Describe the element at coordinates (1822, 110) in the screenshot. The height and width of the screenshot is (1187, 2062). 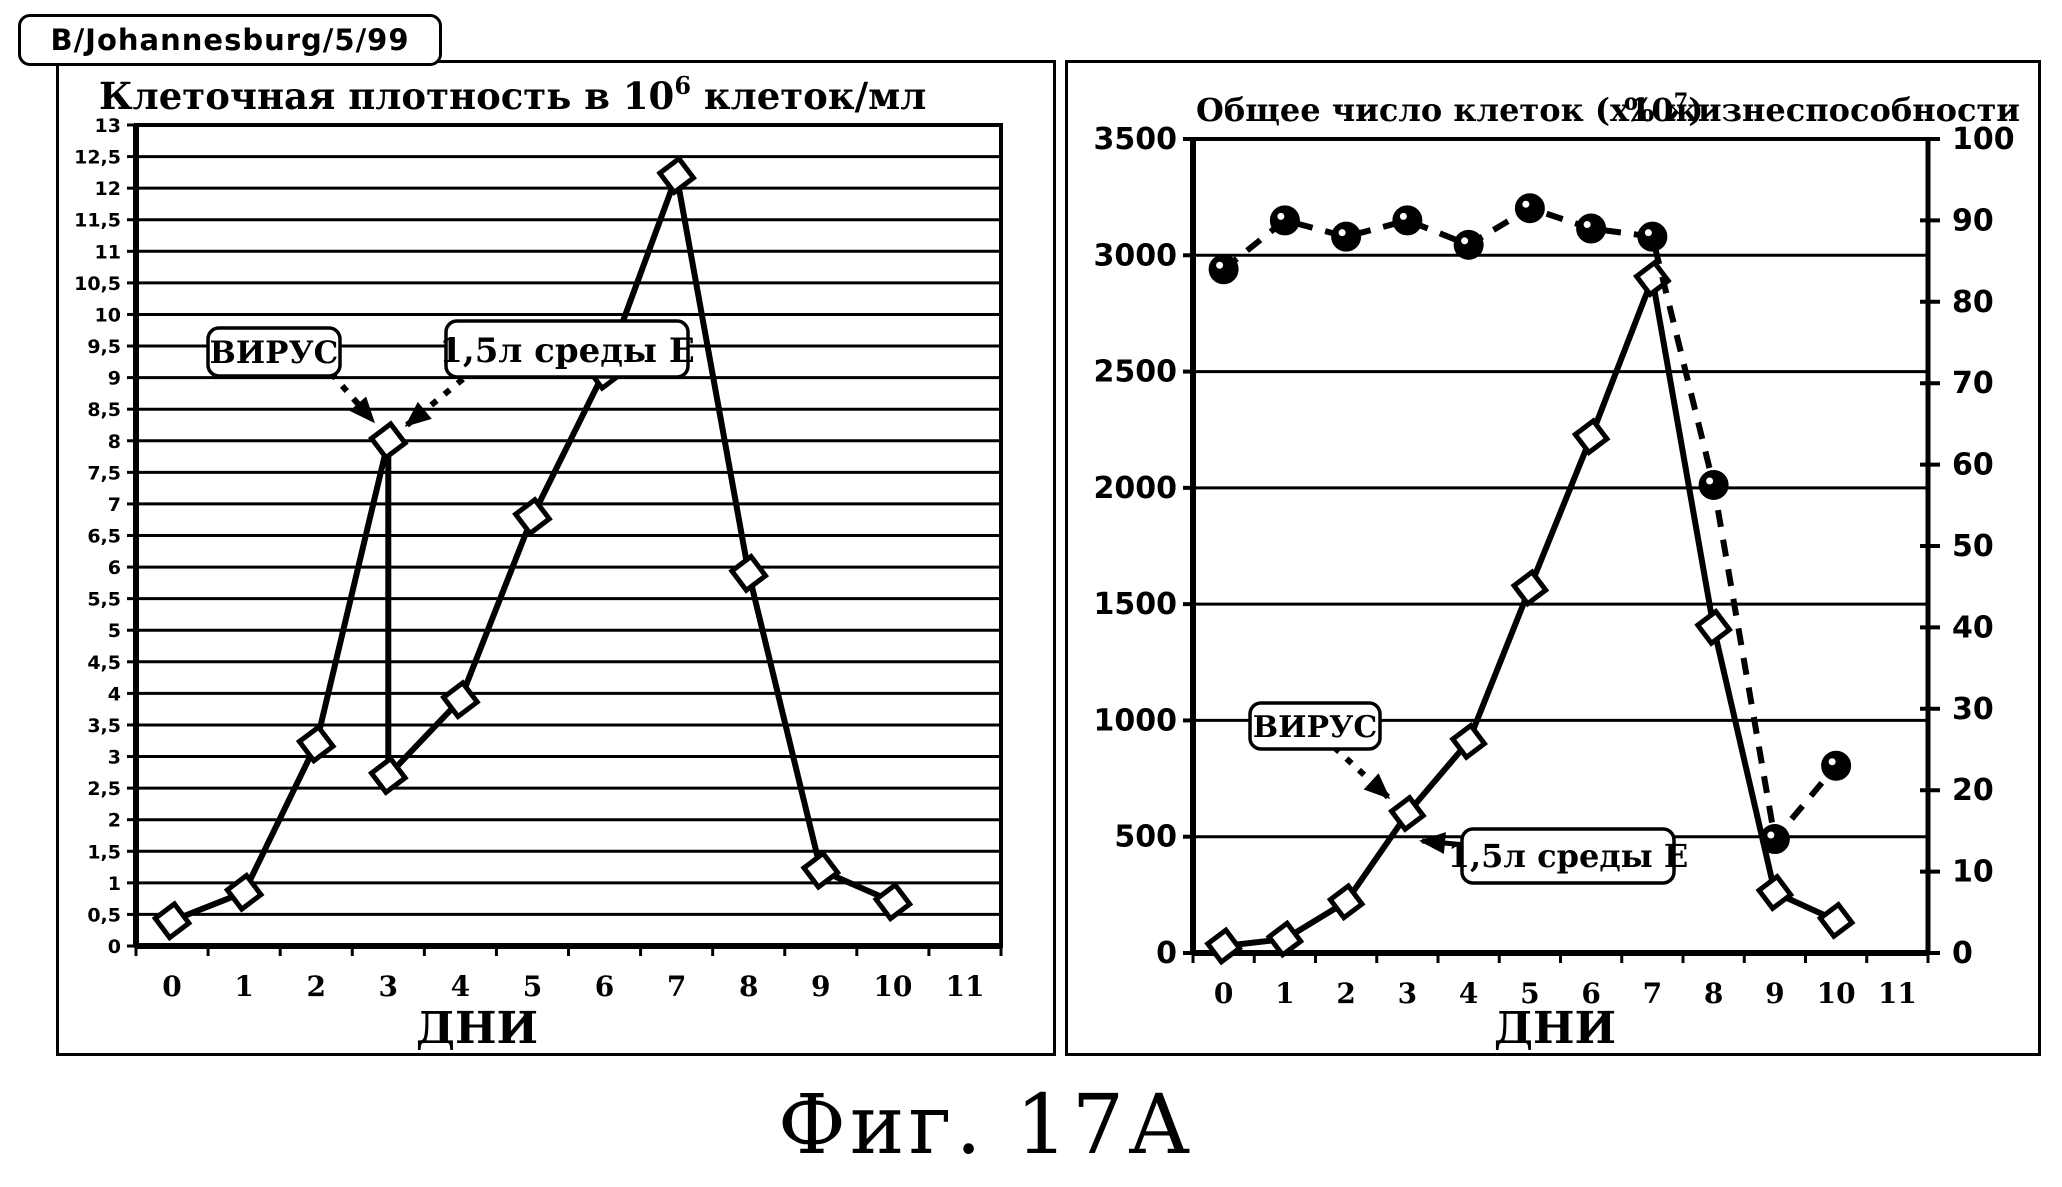
I see `right-chart-title-right: % жизнеспособности` at that location.